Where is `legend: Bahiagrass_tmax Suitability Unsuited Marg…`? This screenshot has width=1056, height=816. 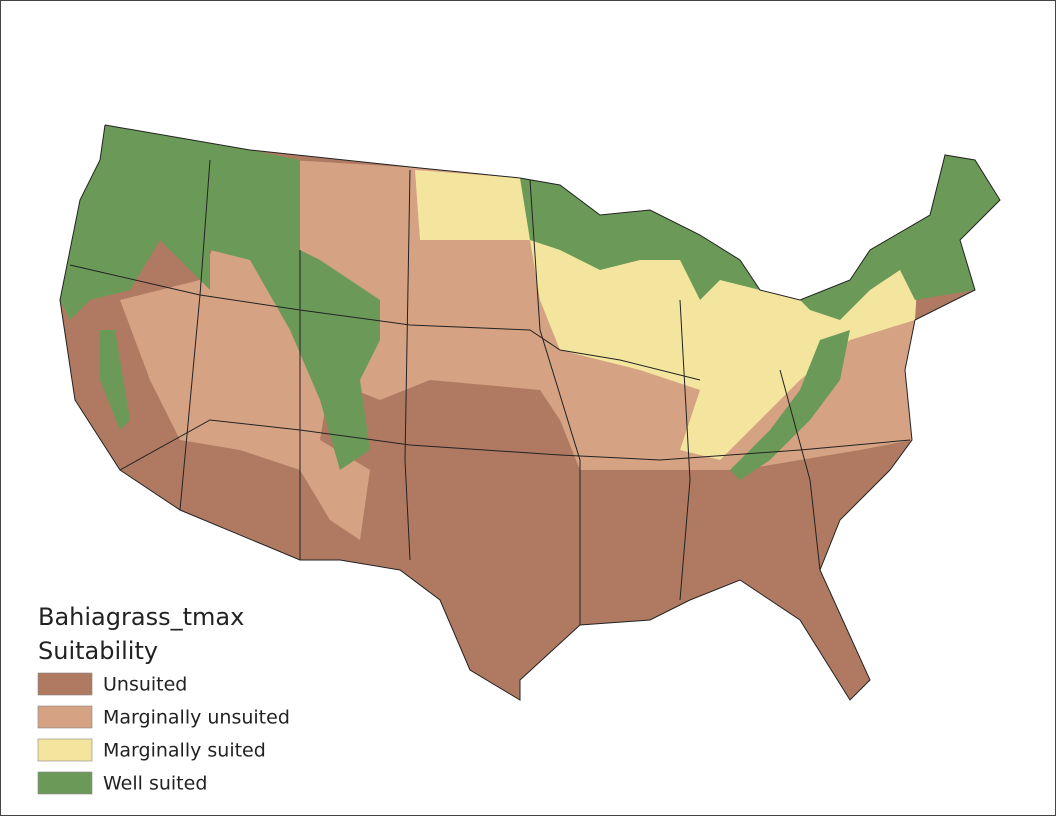
legend: Bahiagrass_tmax Suitability Unsuited Marg… is located at coordinates (163, 699).